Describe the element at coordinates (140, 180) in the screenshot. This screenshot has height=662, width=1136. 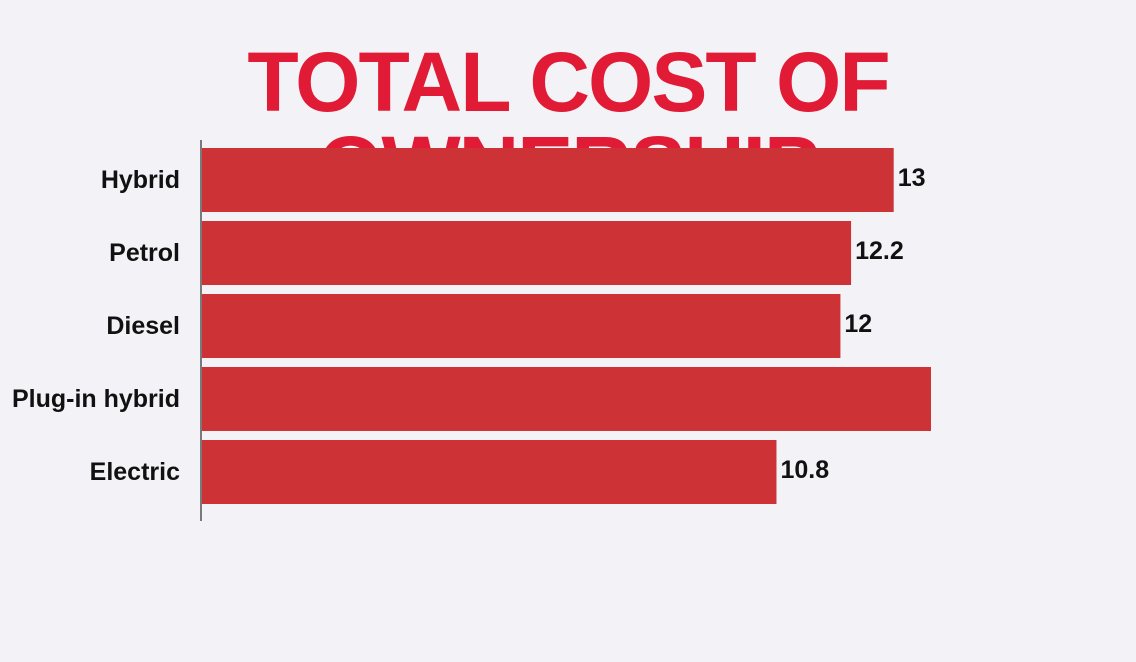
I see `category-label: Hybrid` at that location.